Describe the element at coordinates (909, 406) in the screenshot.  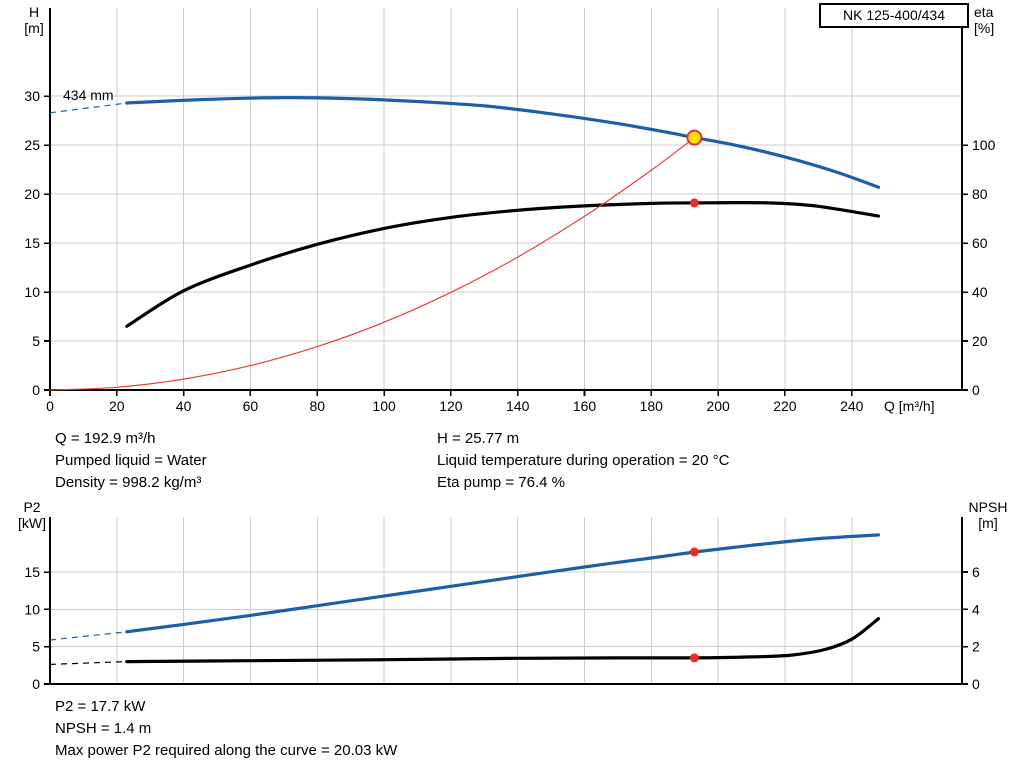
I see `q-axis-label: Q [m³/h]` at that location.